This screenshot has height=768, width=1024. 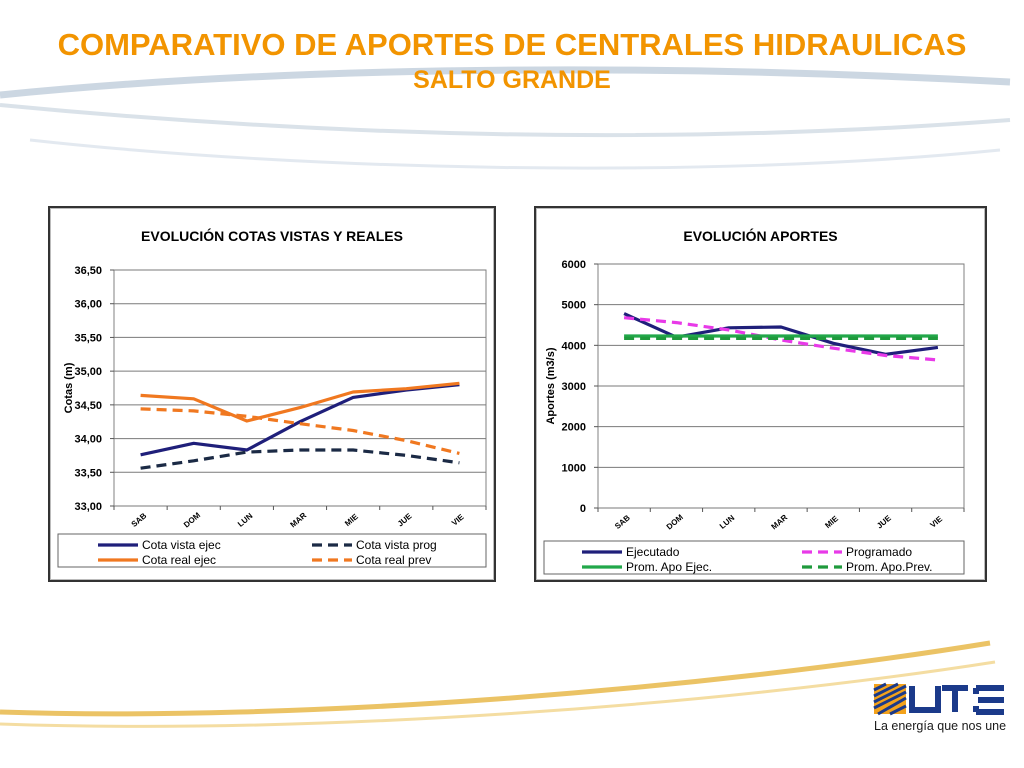 What do you see at coordinates (300, 402) in the screenshot?
I see `series-line-cota-real-ejec` at bounding box center [300, 402].